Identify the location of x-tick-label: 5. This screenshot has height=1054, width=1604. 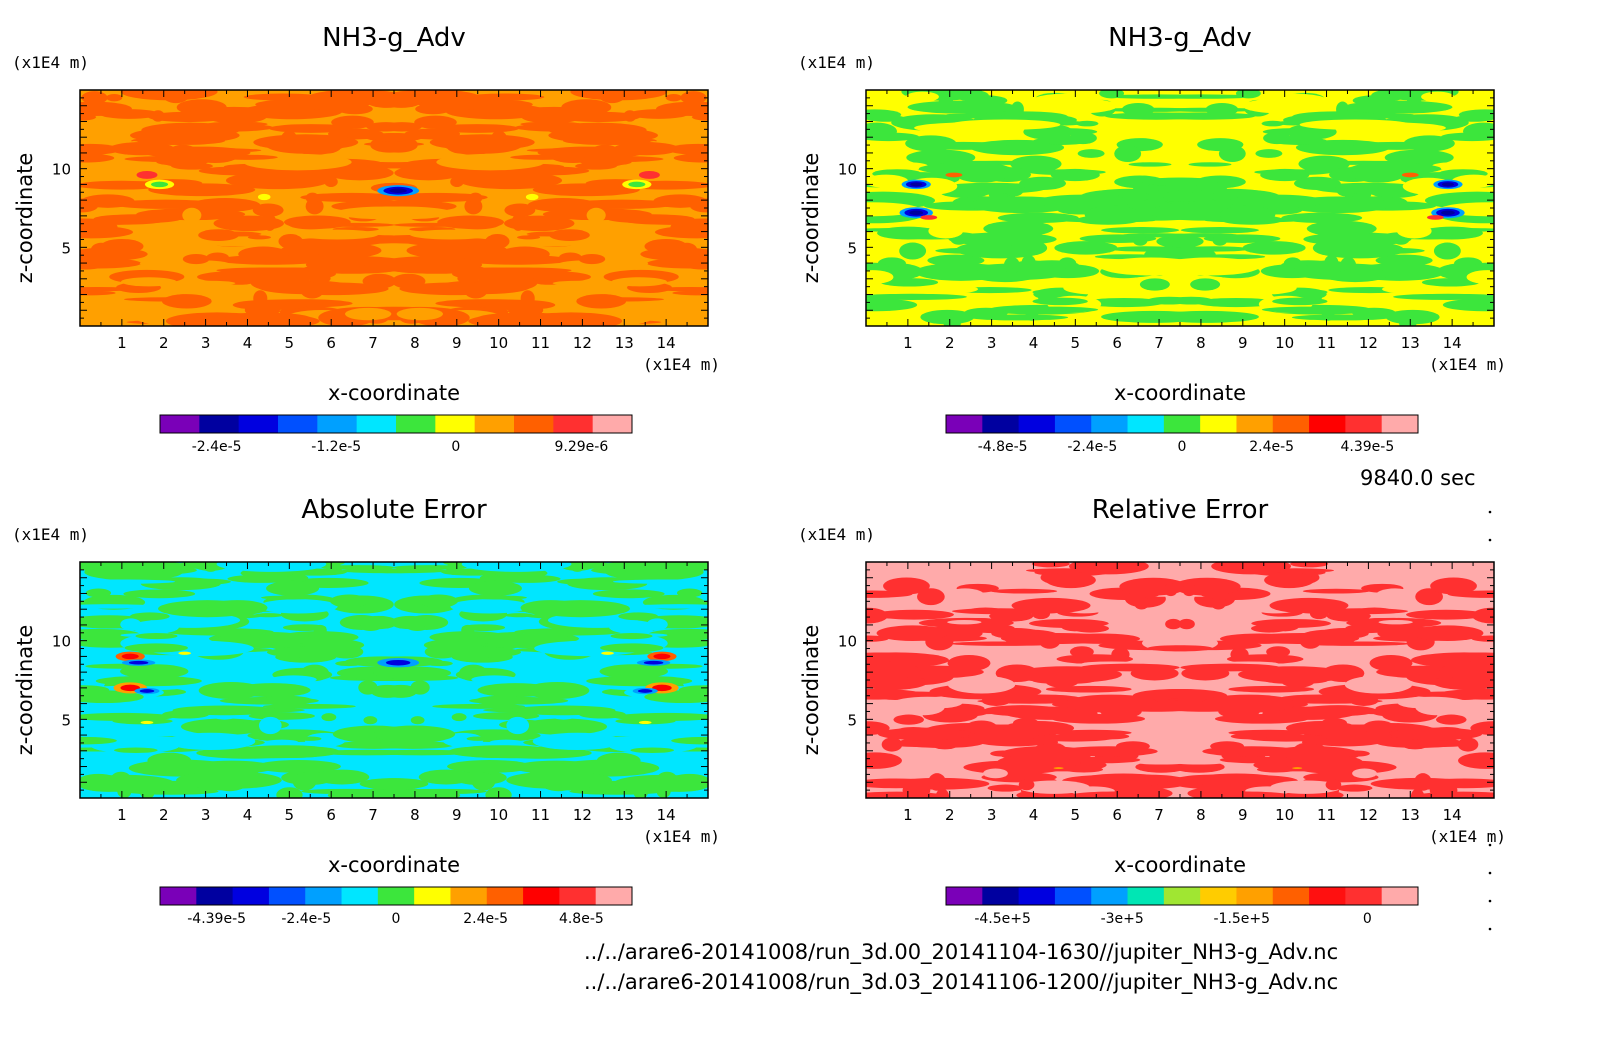
(290, 815).